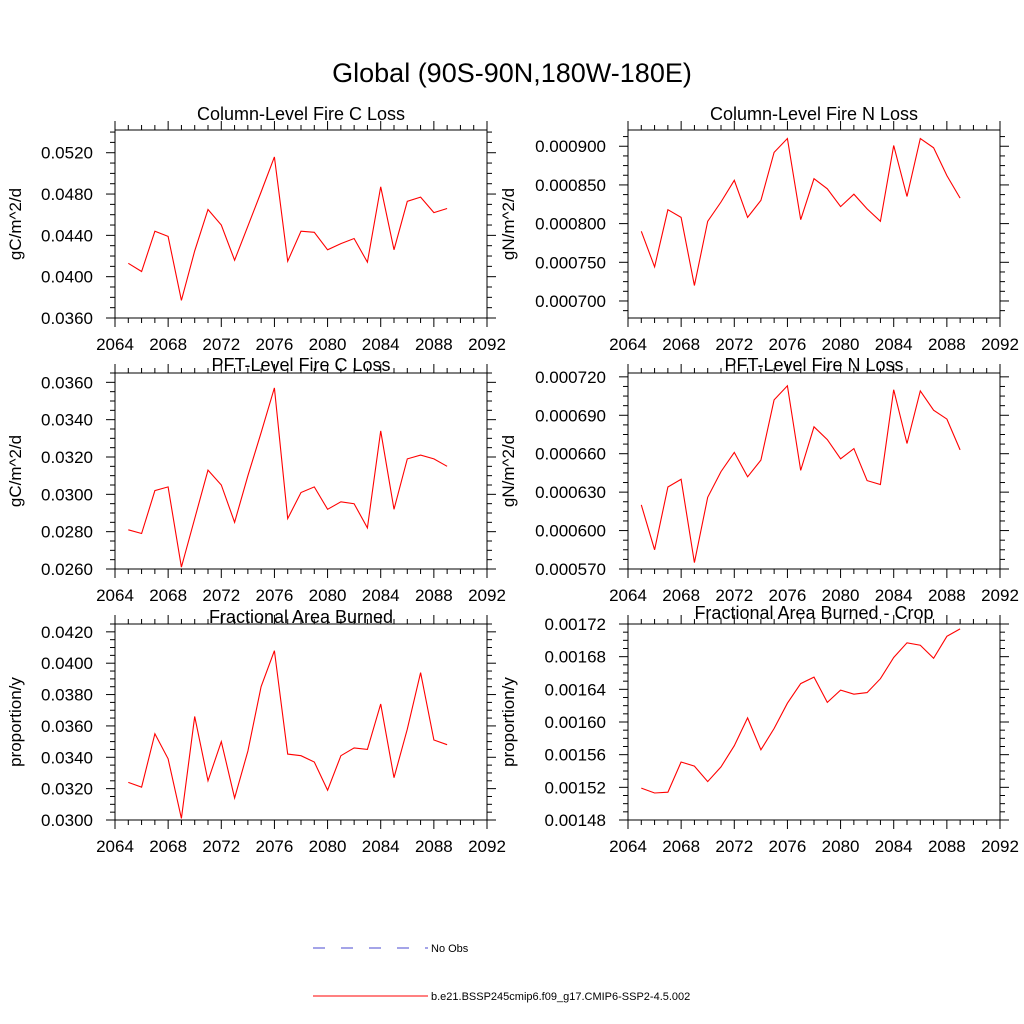 This screenshot has width=1024, height=1024. I want to click on panel-title: PFT-Level Fire N Loss, so click(813, 365).